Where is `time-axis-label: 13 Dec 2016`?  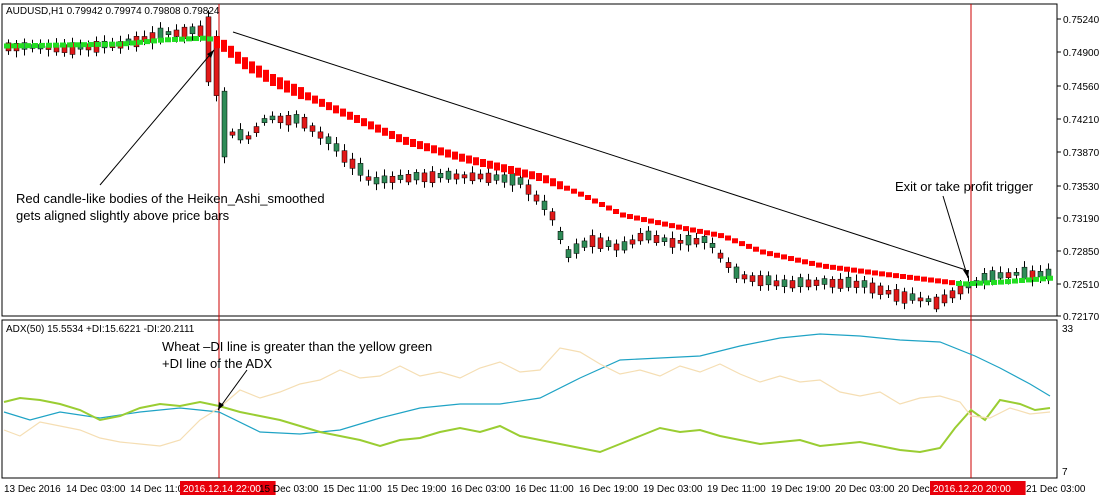 time-axis-label: 13 Dec 2016 is located at coordinates (32, 489).